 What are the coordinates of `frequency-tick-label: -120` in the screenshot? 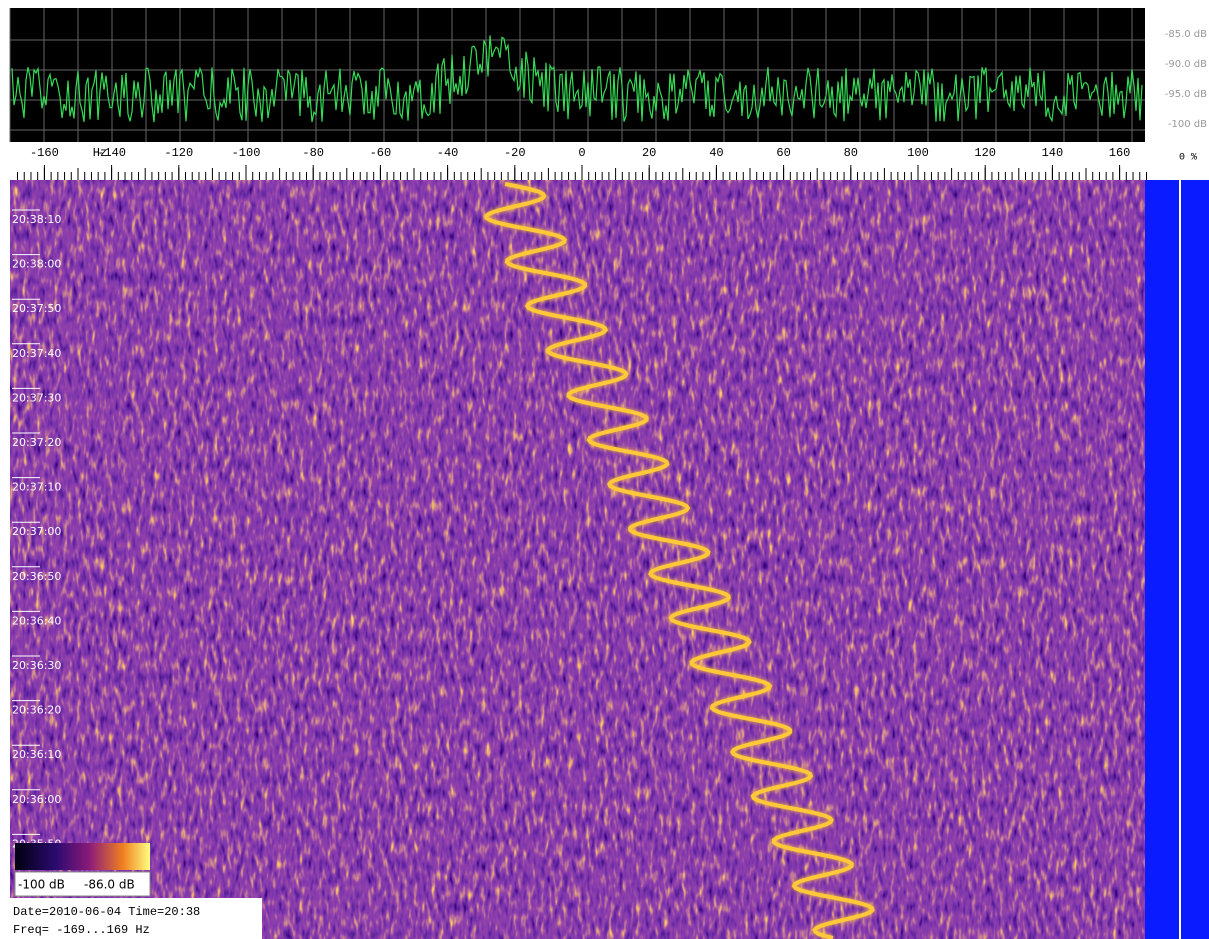 It's located at (178, 153).